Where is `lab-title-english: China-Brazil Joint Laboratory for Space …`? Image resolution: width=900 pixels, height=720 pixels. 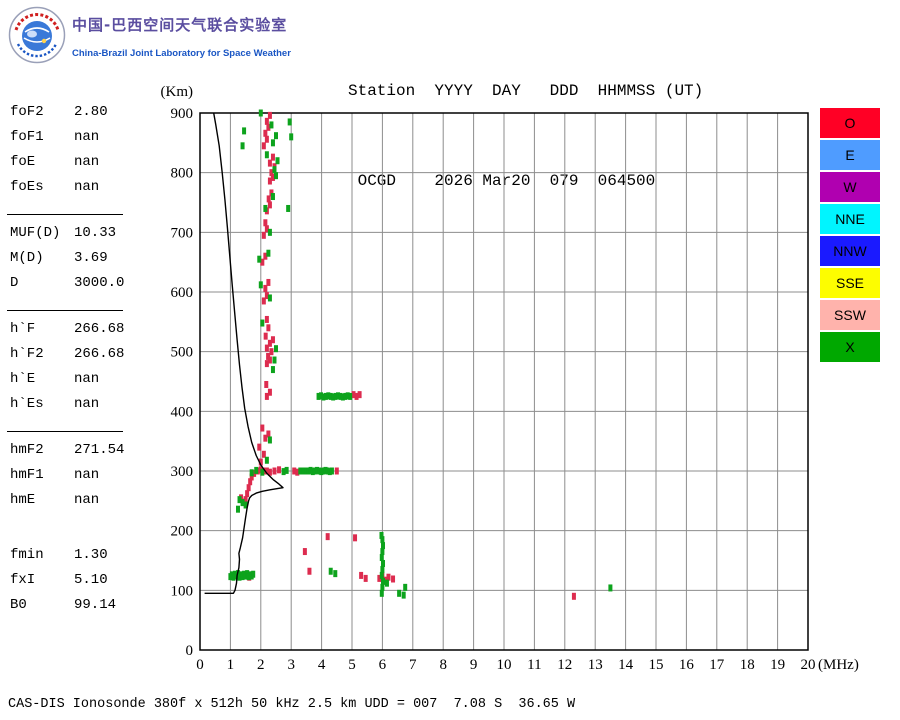 lab-title-english: China-Brazil Joint Laboratory for Space … is located at coordinates (181, 53).